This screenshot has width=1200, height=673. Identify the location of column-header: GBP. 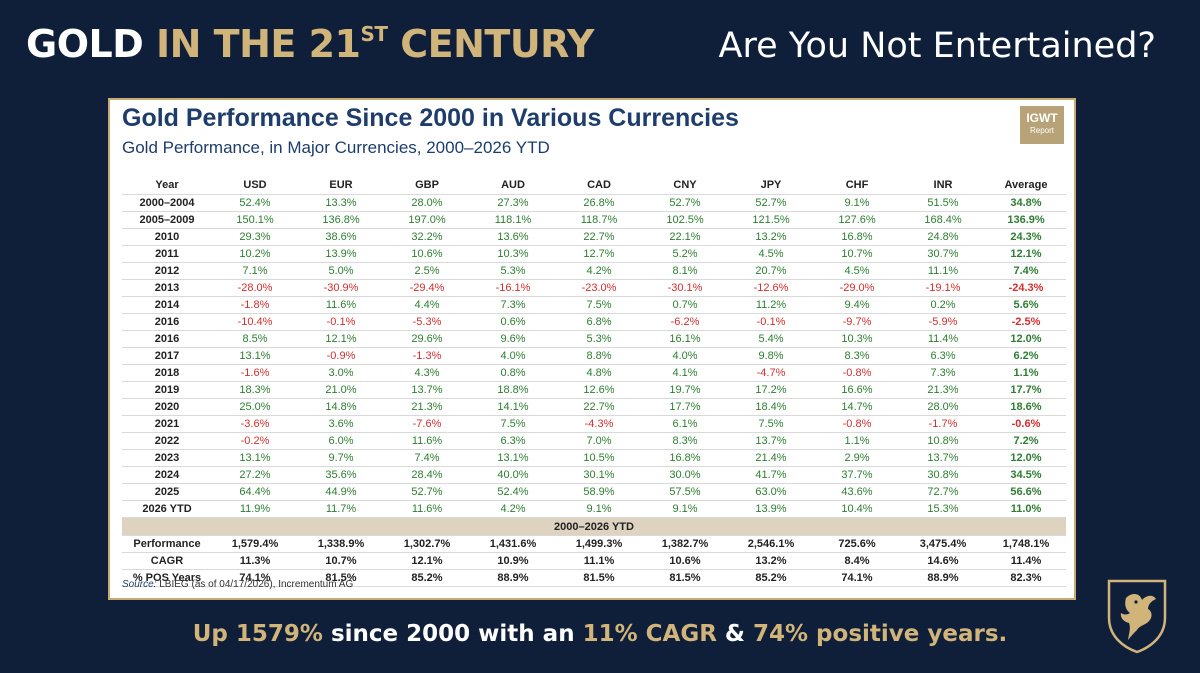
(427, 185).